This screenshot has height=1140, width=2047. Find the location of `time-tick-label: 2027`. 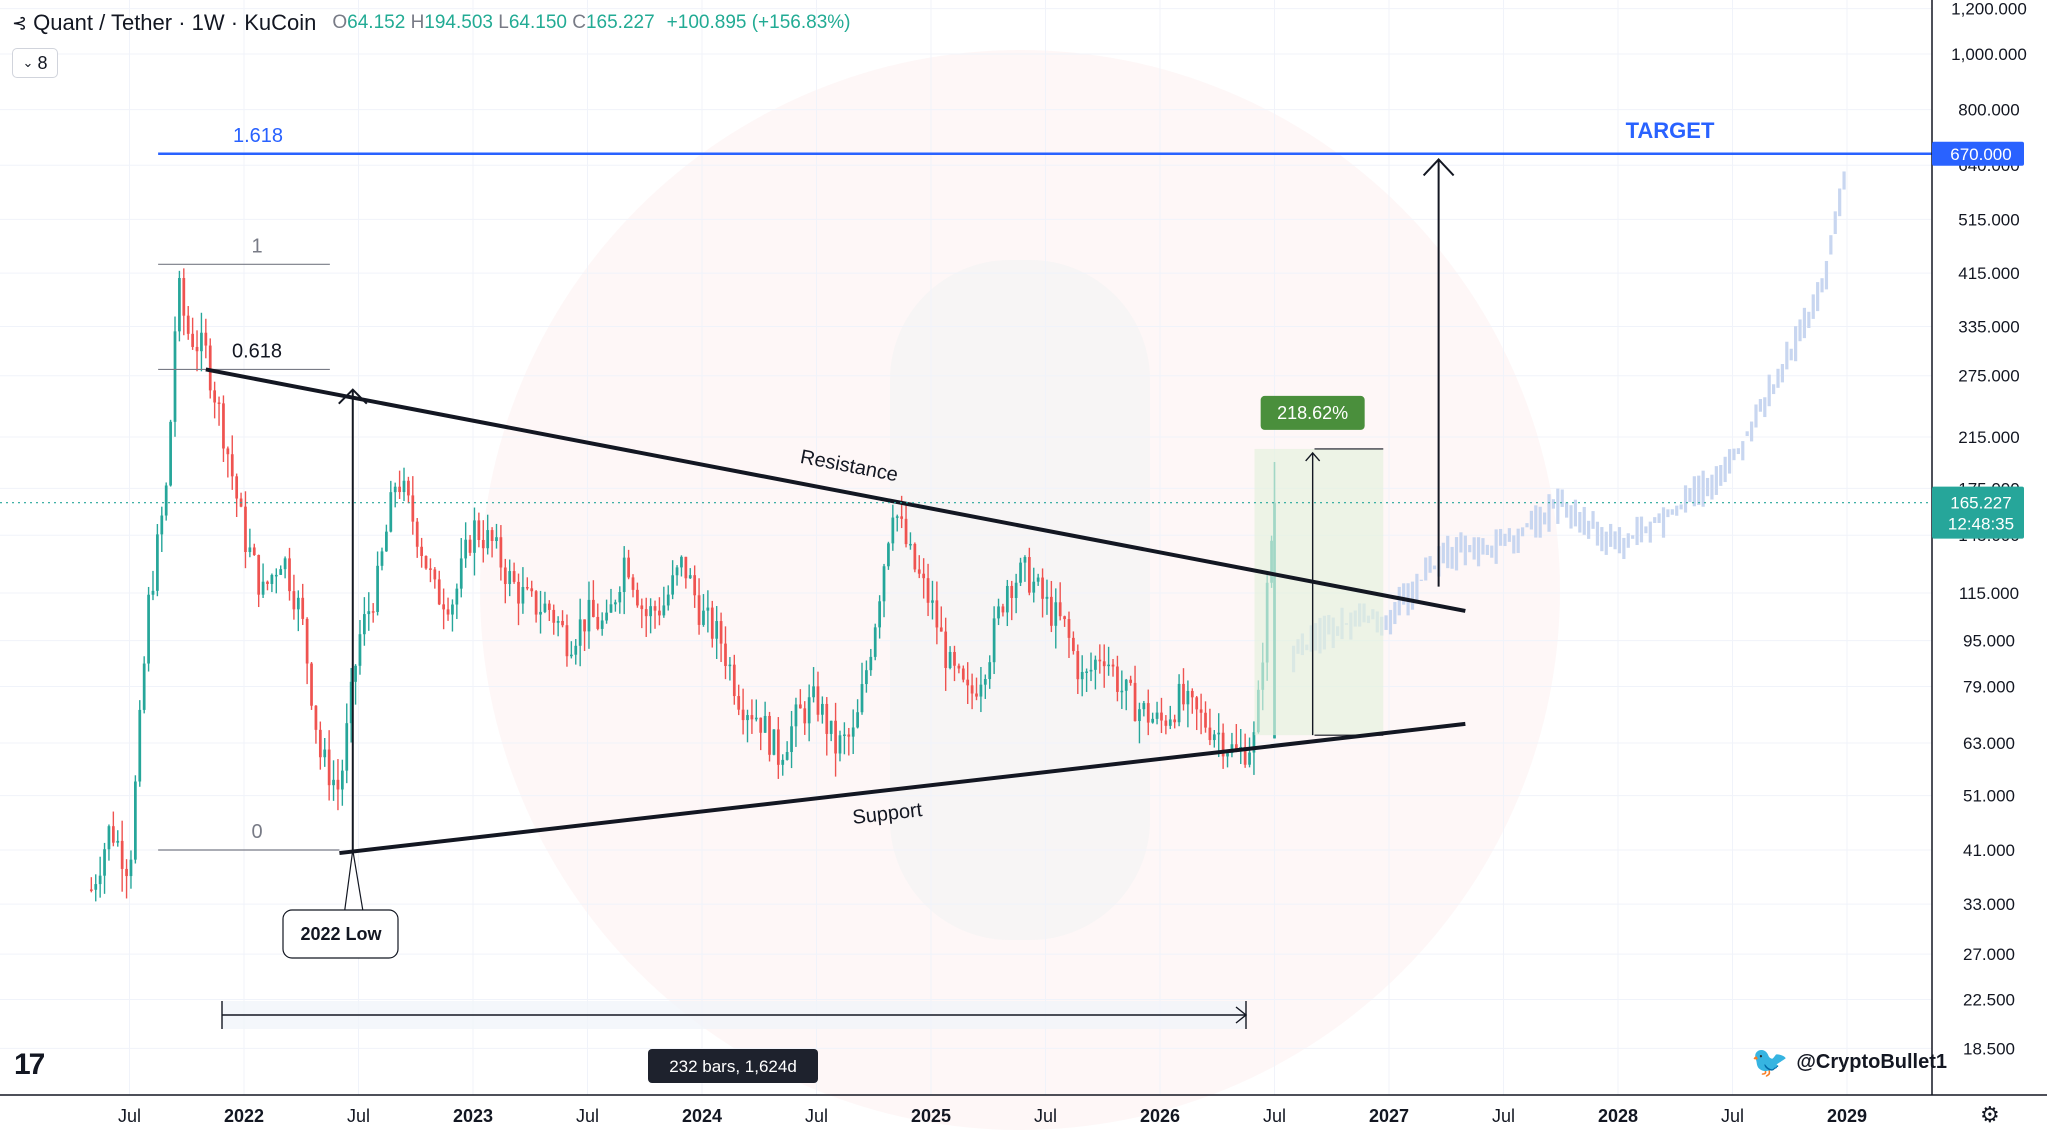

time-tick-label: 2027 is located at coordinates (1389, 1116).